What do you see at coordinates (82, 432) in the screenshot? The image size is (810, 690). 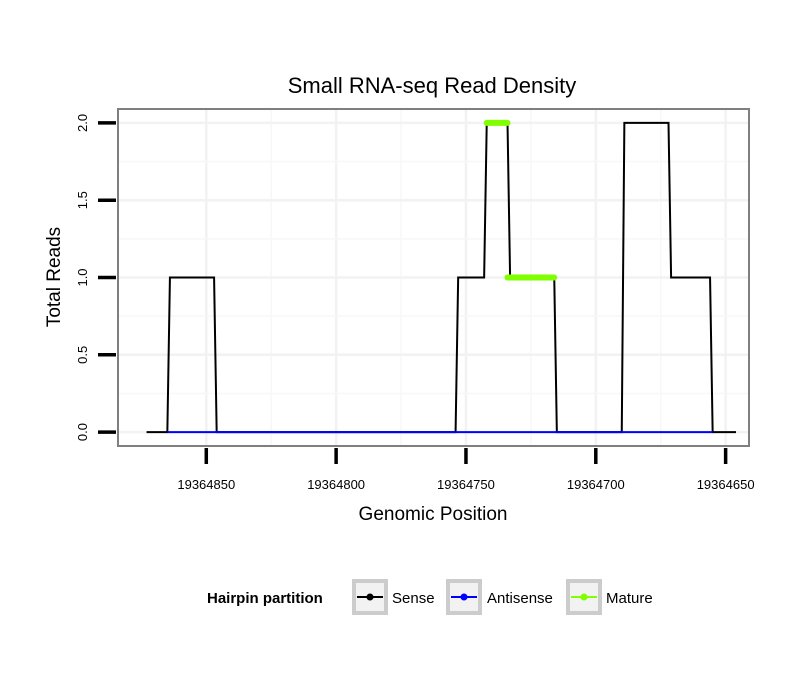 I see `y-tick-label: 0.0` at bounding box center [82, 432].